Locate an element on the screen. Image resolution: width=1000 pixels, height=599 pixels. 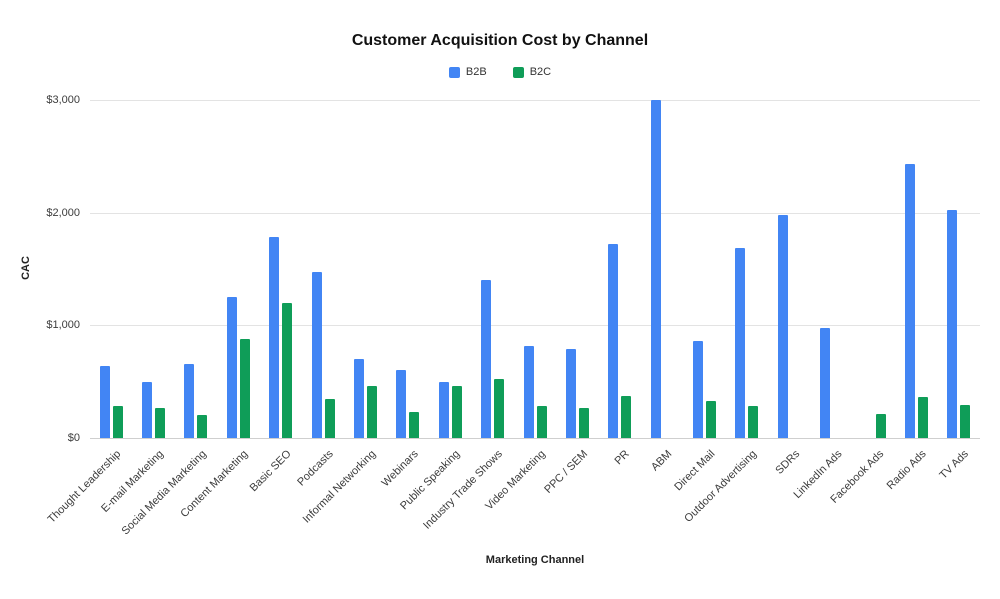
legend-item-b2b: B2B is located at coordinates (467, 72).